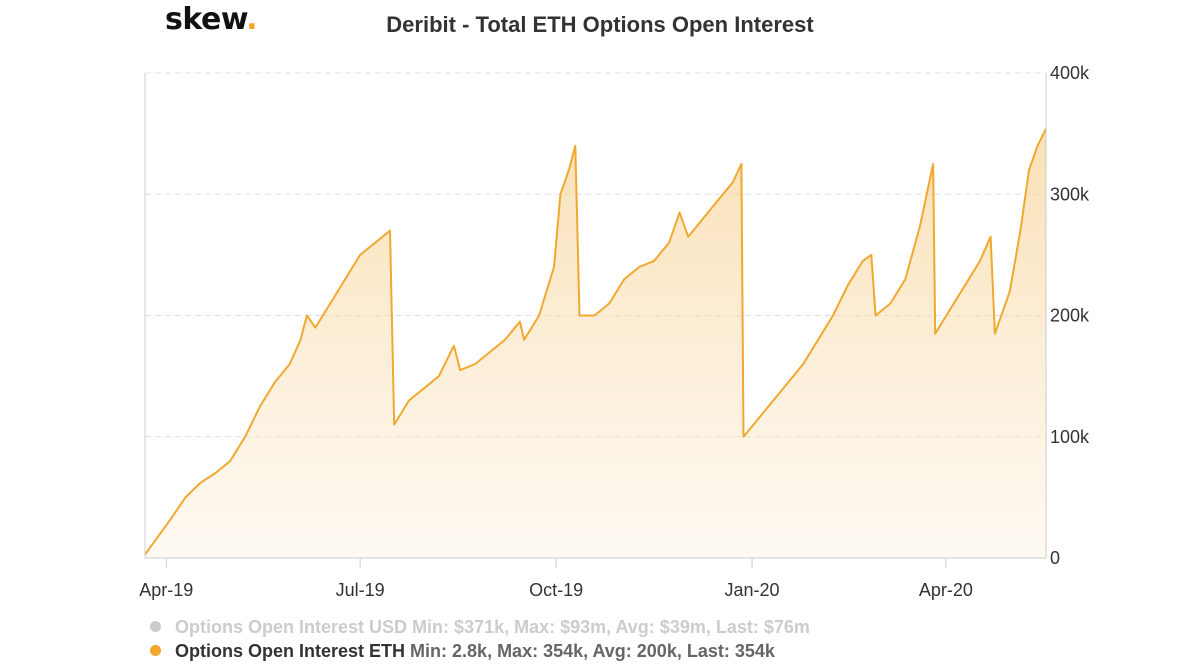 The image size is (1200, 670). I want to click on y-tick-label-200k: 200k, so click(1070, 316).